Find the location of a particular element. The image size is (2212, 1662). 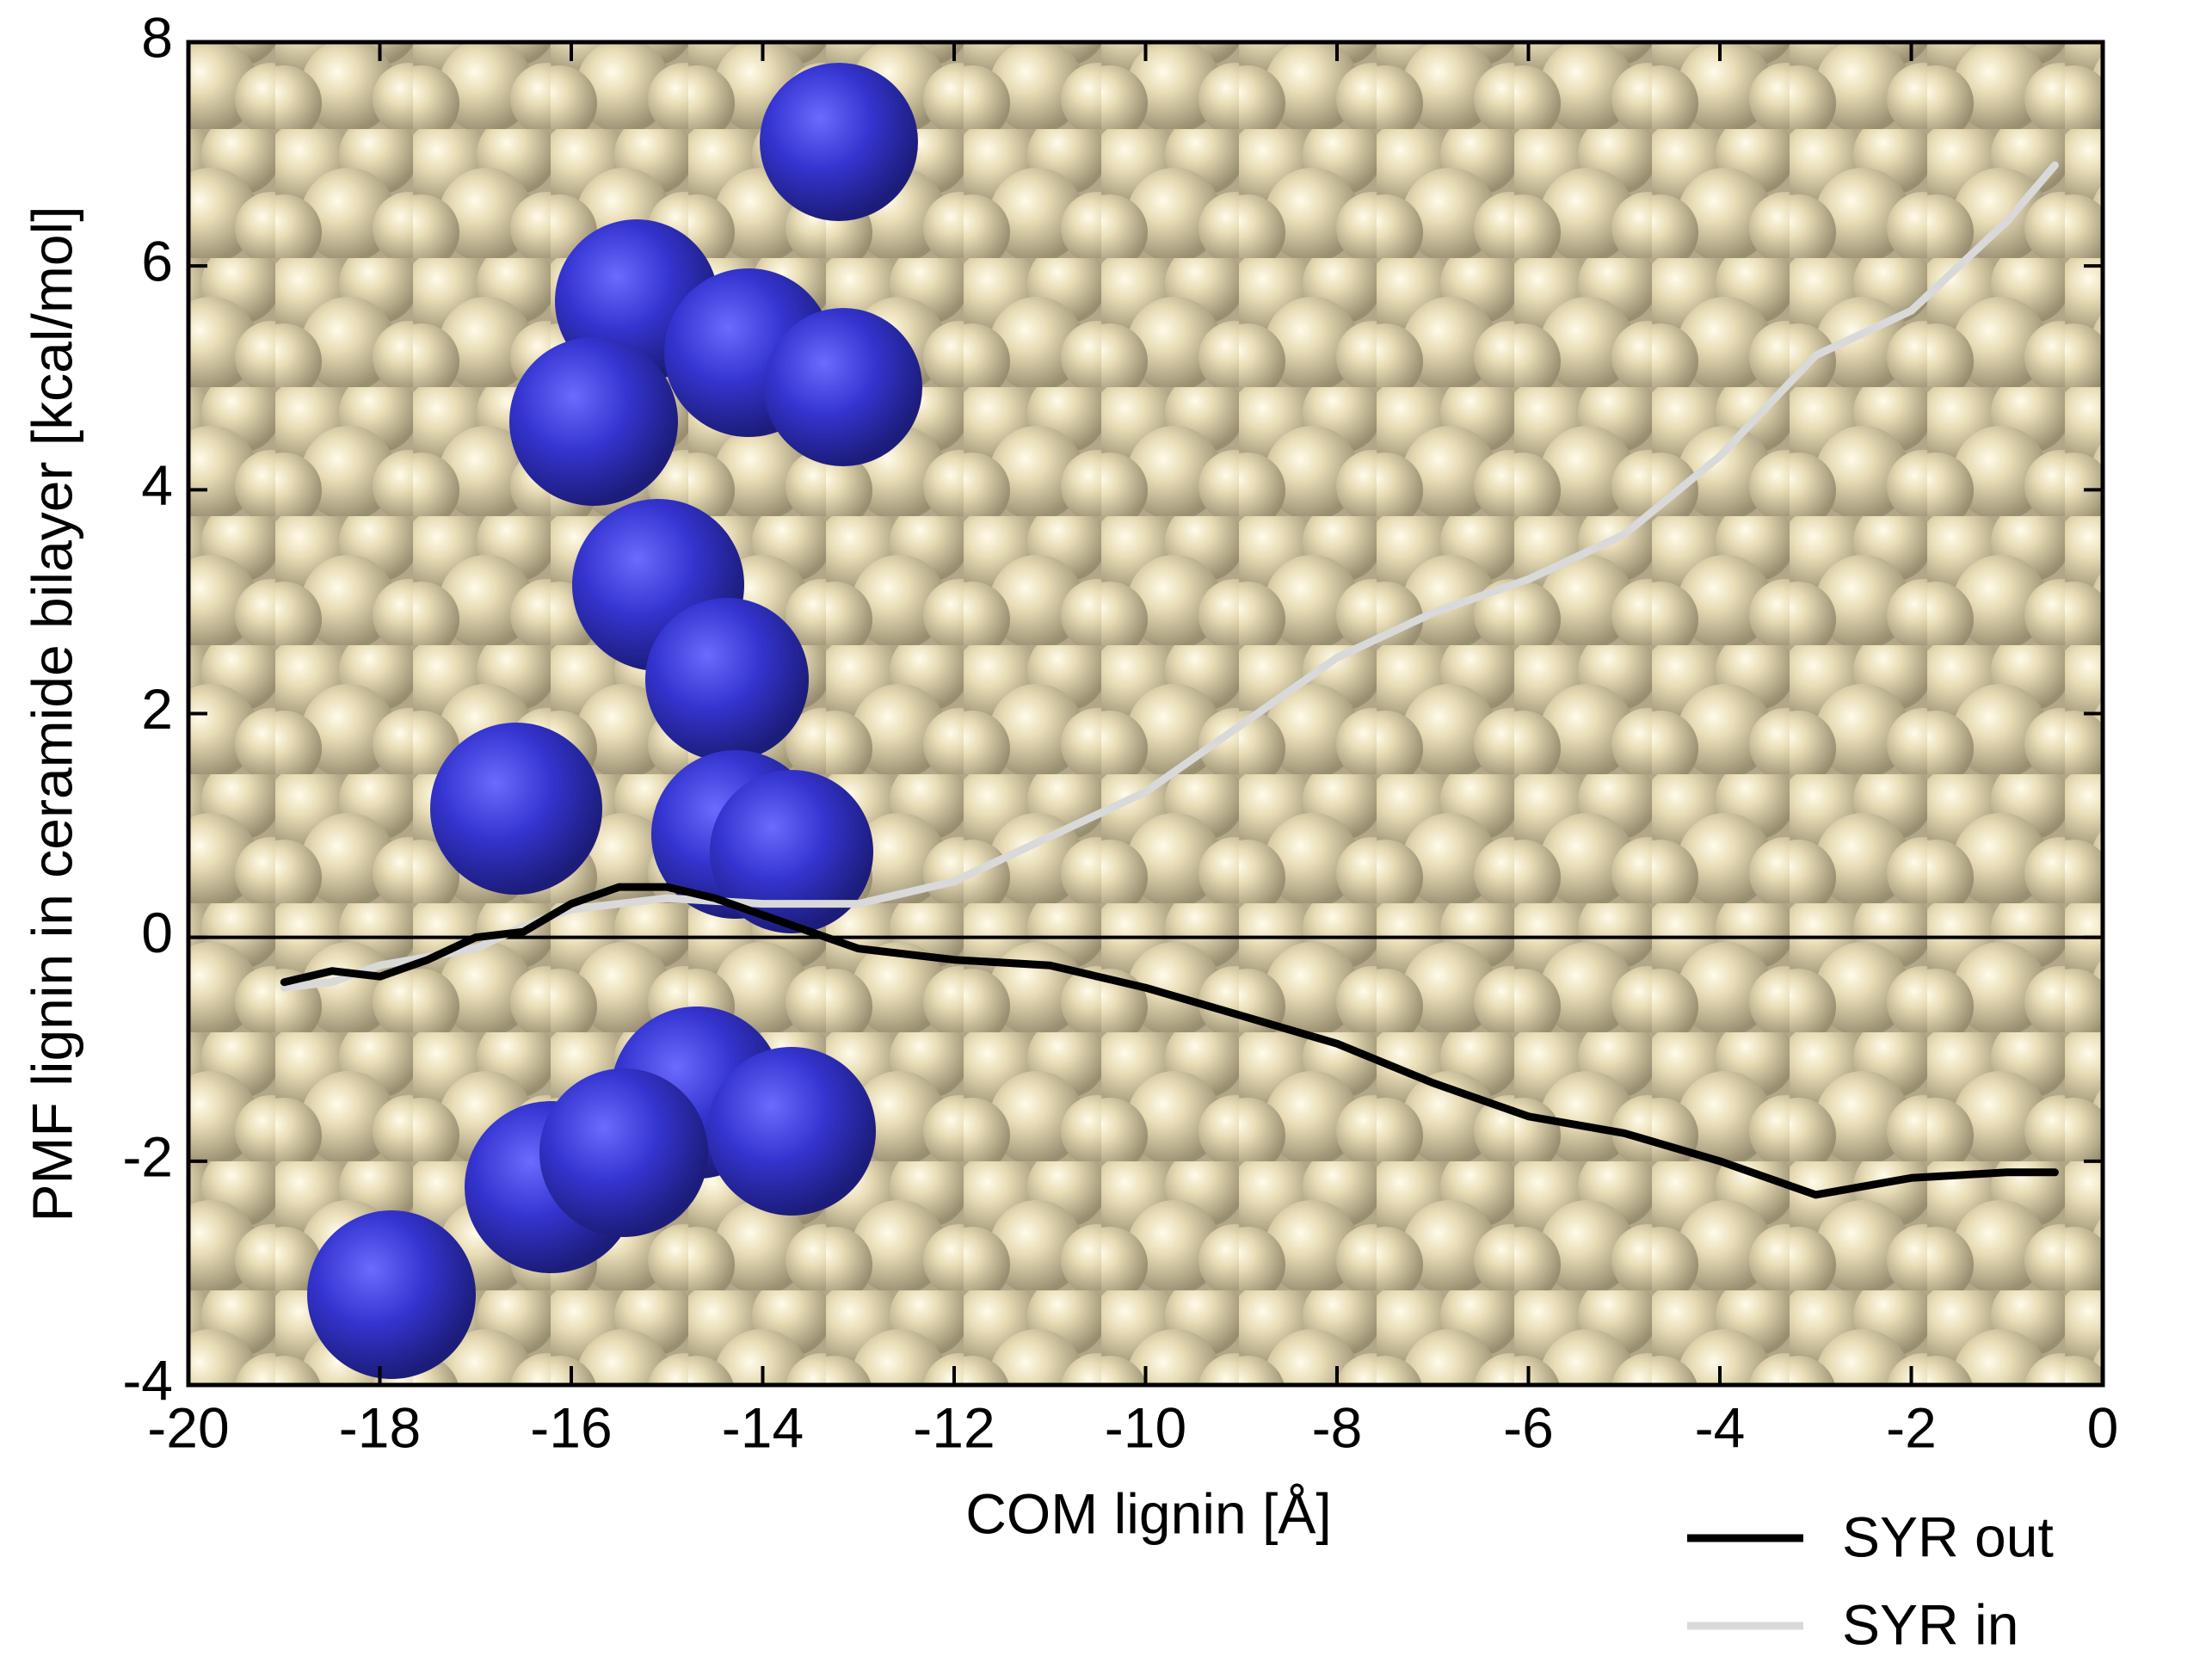

y-tick-label: -2 is located at coordinates (148, 1156).